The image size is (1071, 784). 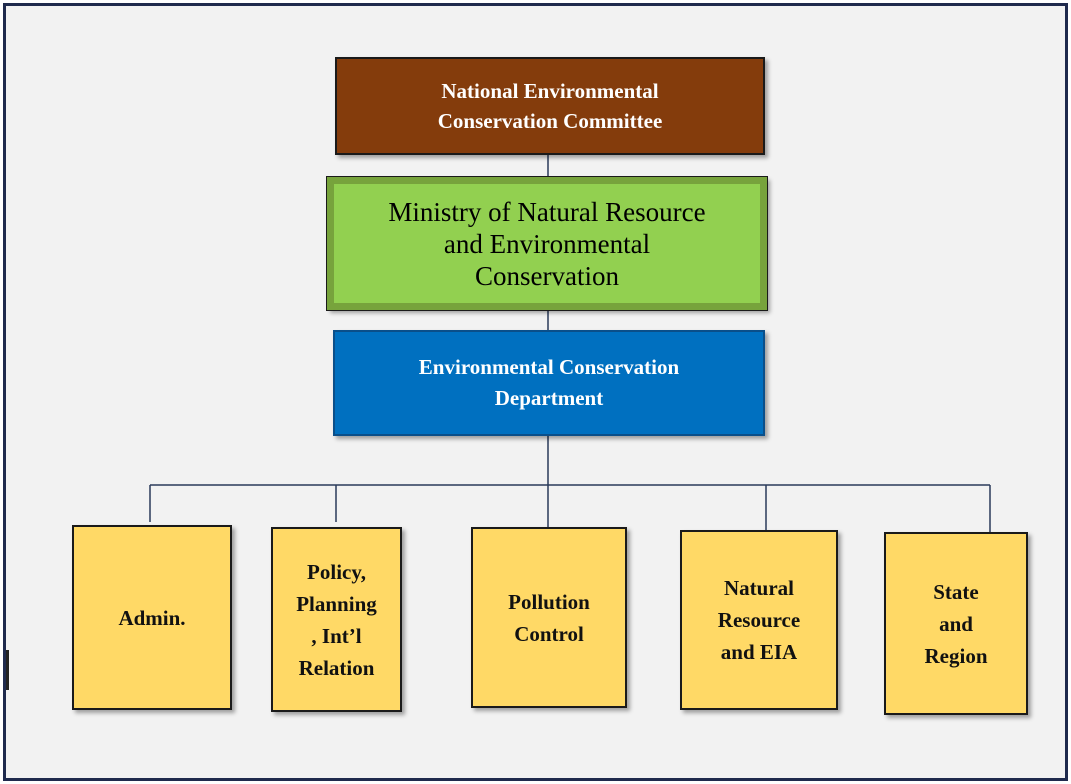 What do you see at coordinates (336, 619) in the screenshot?
I see `division-box: Policy, Planning , Int’l Relation` at bounding box center [336, 619].